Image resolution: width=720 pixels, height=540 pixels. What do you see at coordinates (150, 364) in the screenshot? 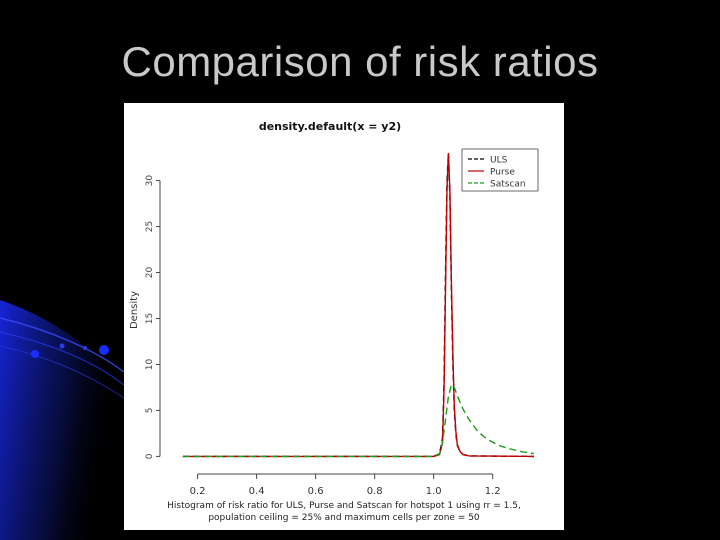
I see `y-tick-label: 10` at bounding box center [150, 364].